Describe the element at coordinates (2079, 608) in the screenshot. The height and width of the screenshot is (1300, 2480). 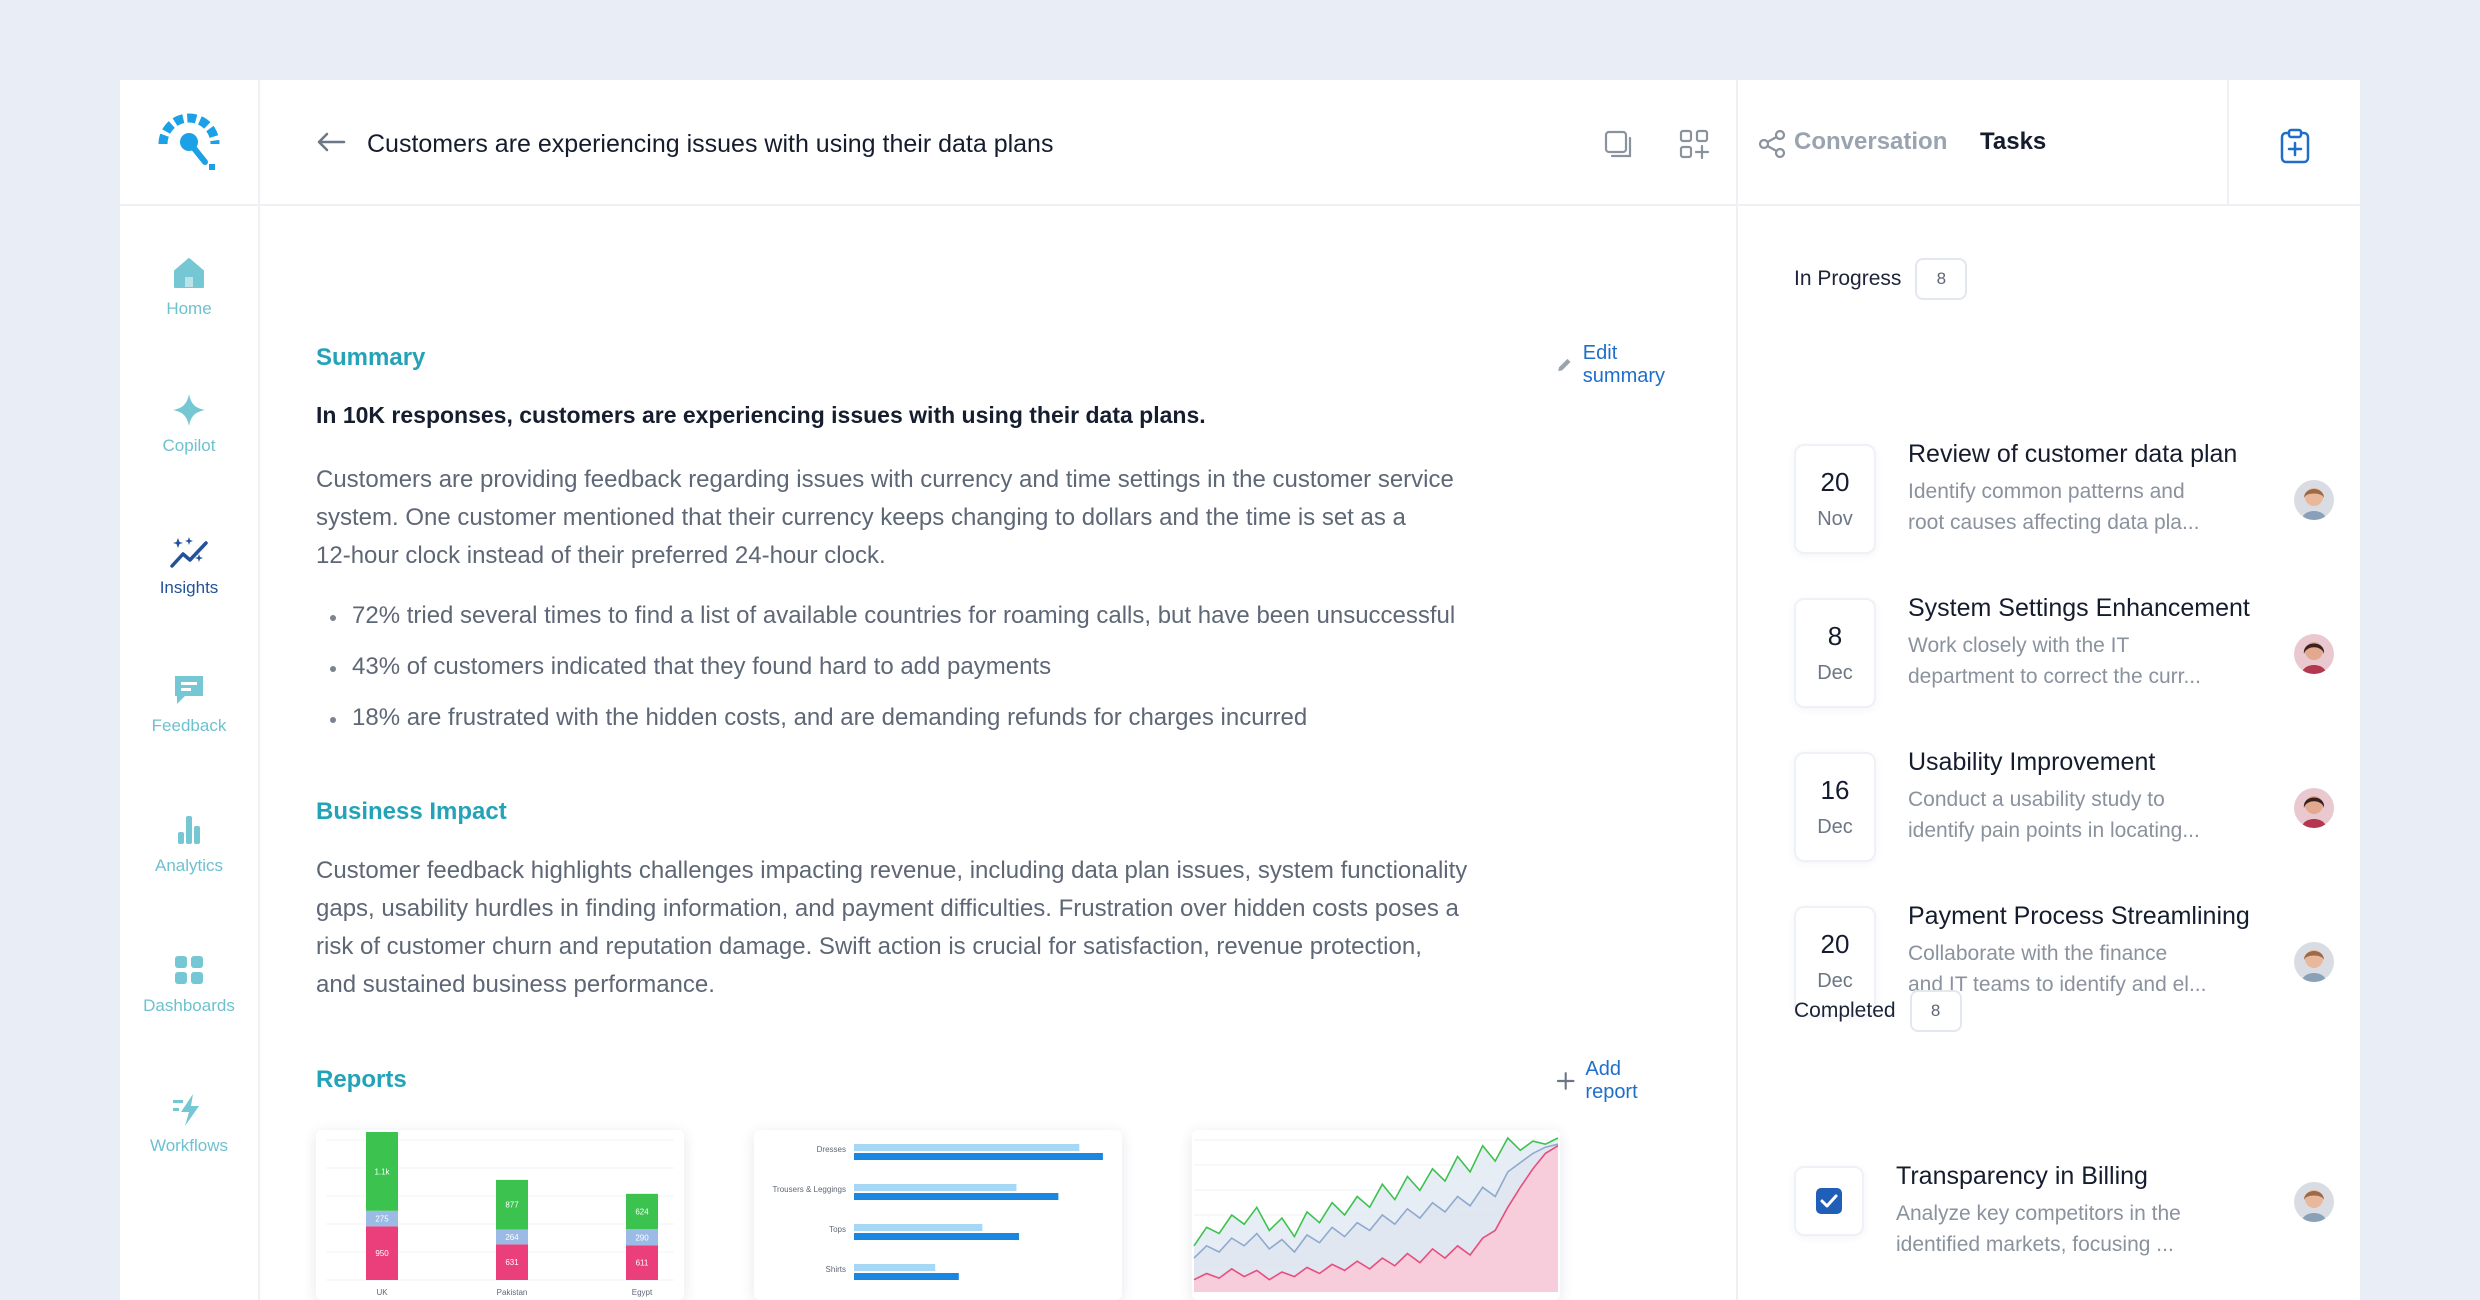
I see `task-title: System Settings Enhancement` at that location.